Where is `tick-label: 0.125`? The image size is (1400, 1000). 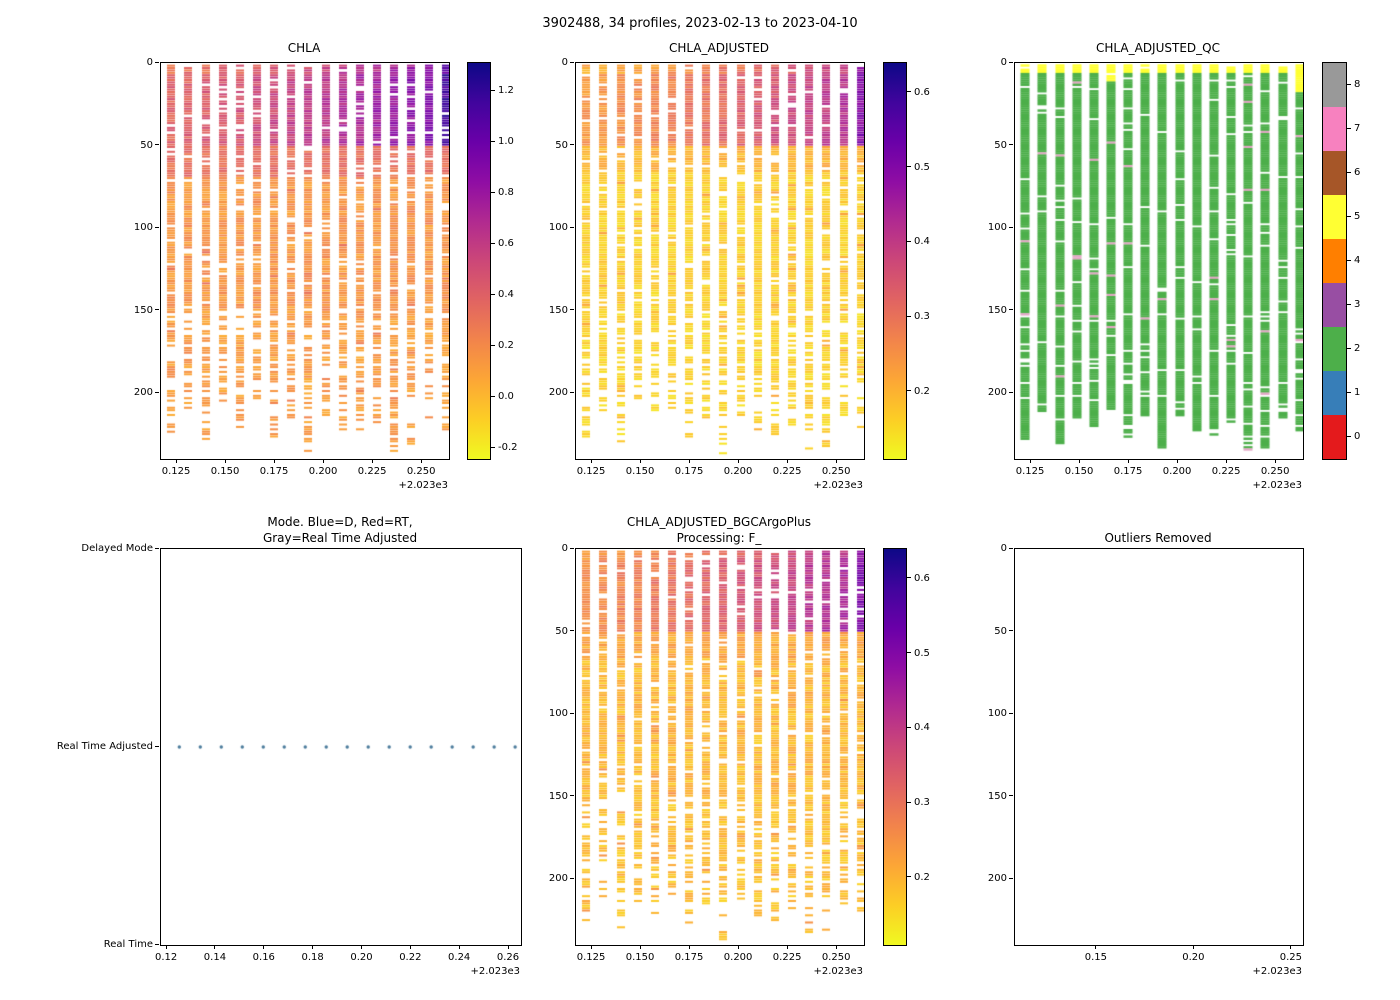
tick-label: 0.125 is located at coordinates (1030, 471).